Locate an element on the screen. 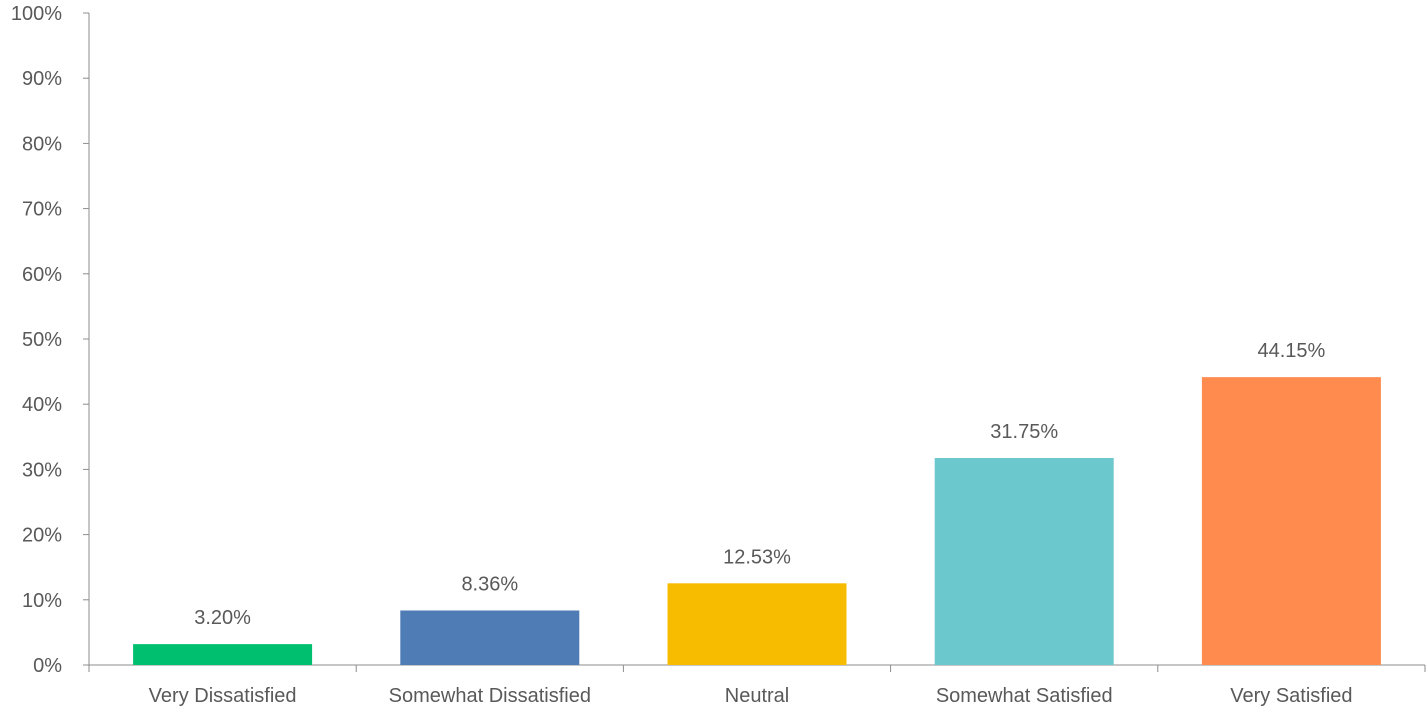 This screenshot has width=1427, height=710. y-axis: 0% 10% 20% 30% 40% 50% 60% 70% 80% 90% 100% is located at coordinates (50, 340).